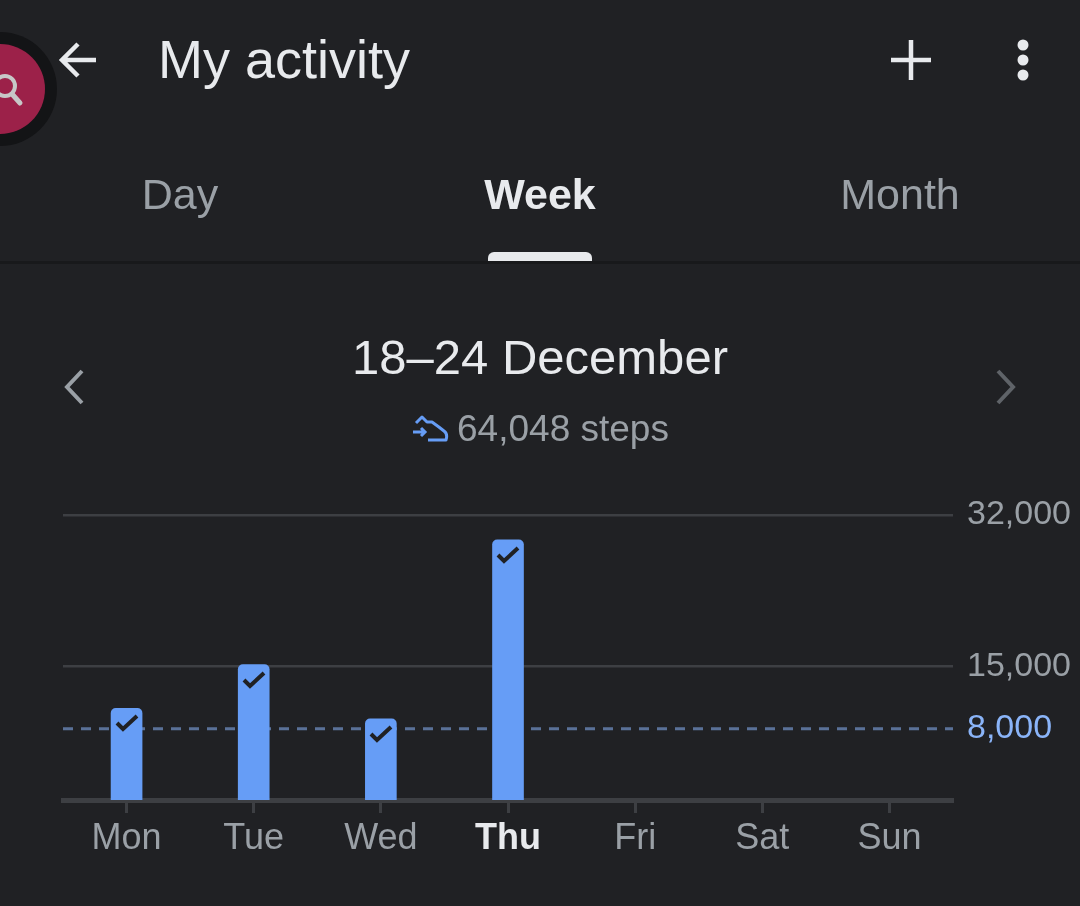 The height and width of the screenshot is (906, 1080). Describe the element at coordinates (540, 194) in the screenshot. I see `text: Week` at that location.